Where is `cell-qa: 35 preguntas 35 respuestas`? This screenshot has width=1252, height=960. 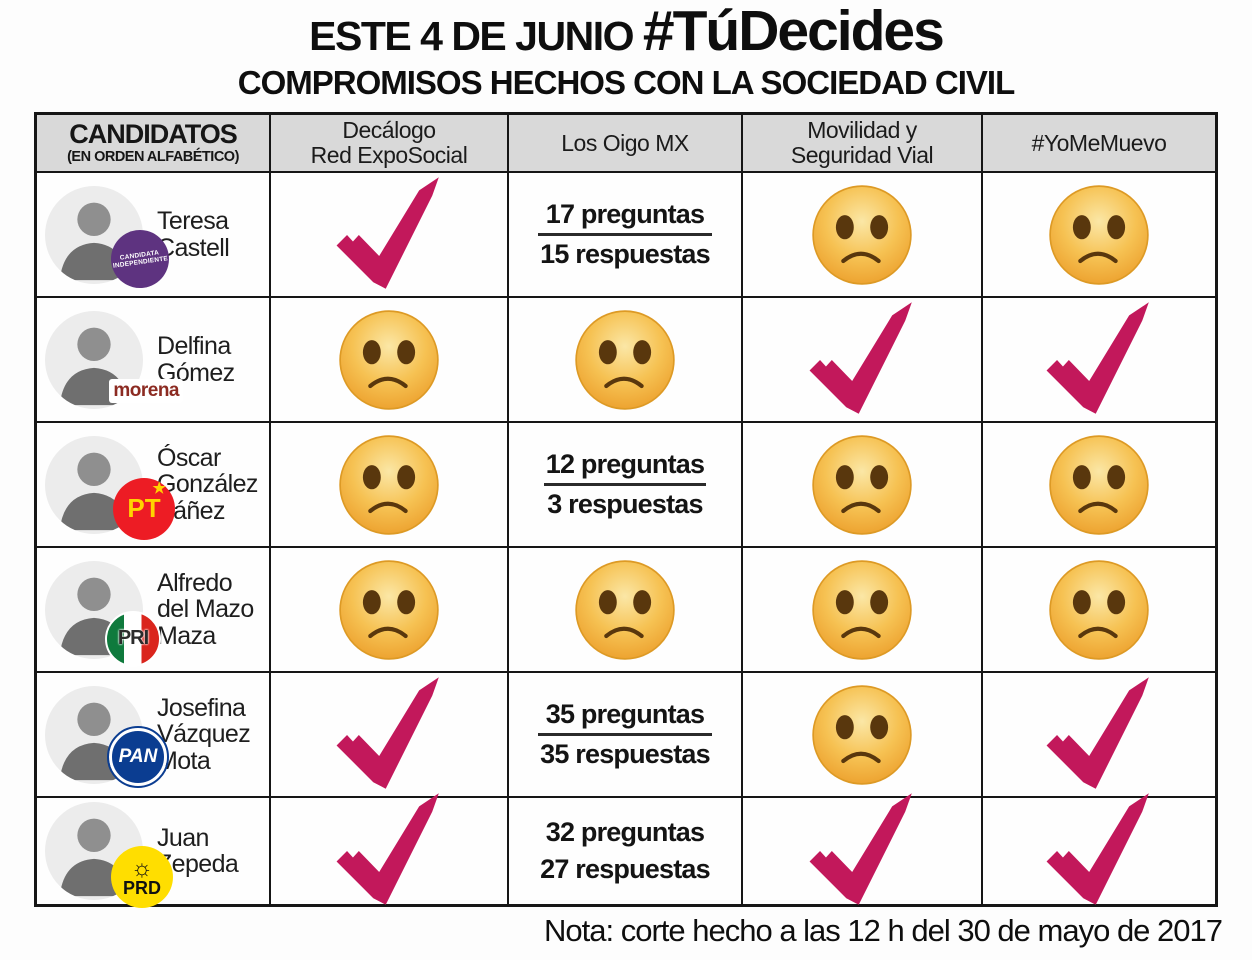
cell-qa: 35 preguntas 35 respuestas is located at coordinates (625, 734).